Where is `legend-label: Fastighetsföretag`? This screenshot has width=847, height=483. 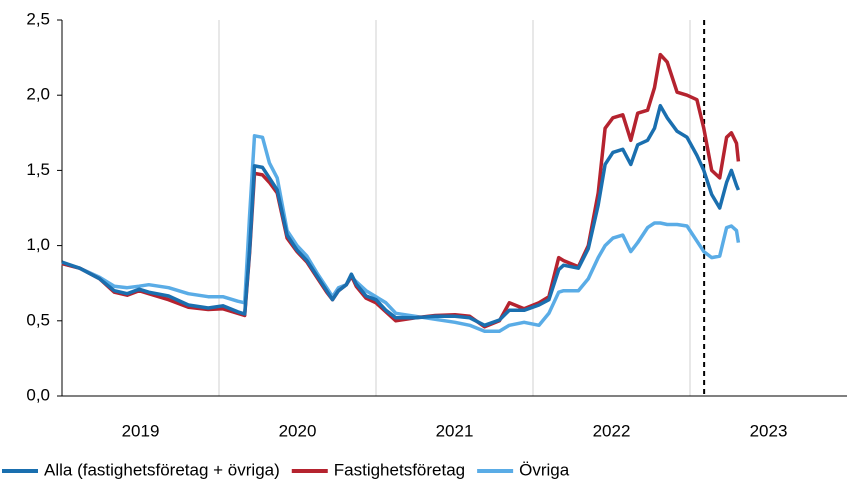 legend-label: Fastighetsföretag is located at coordinates (399, 469).